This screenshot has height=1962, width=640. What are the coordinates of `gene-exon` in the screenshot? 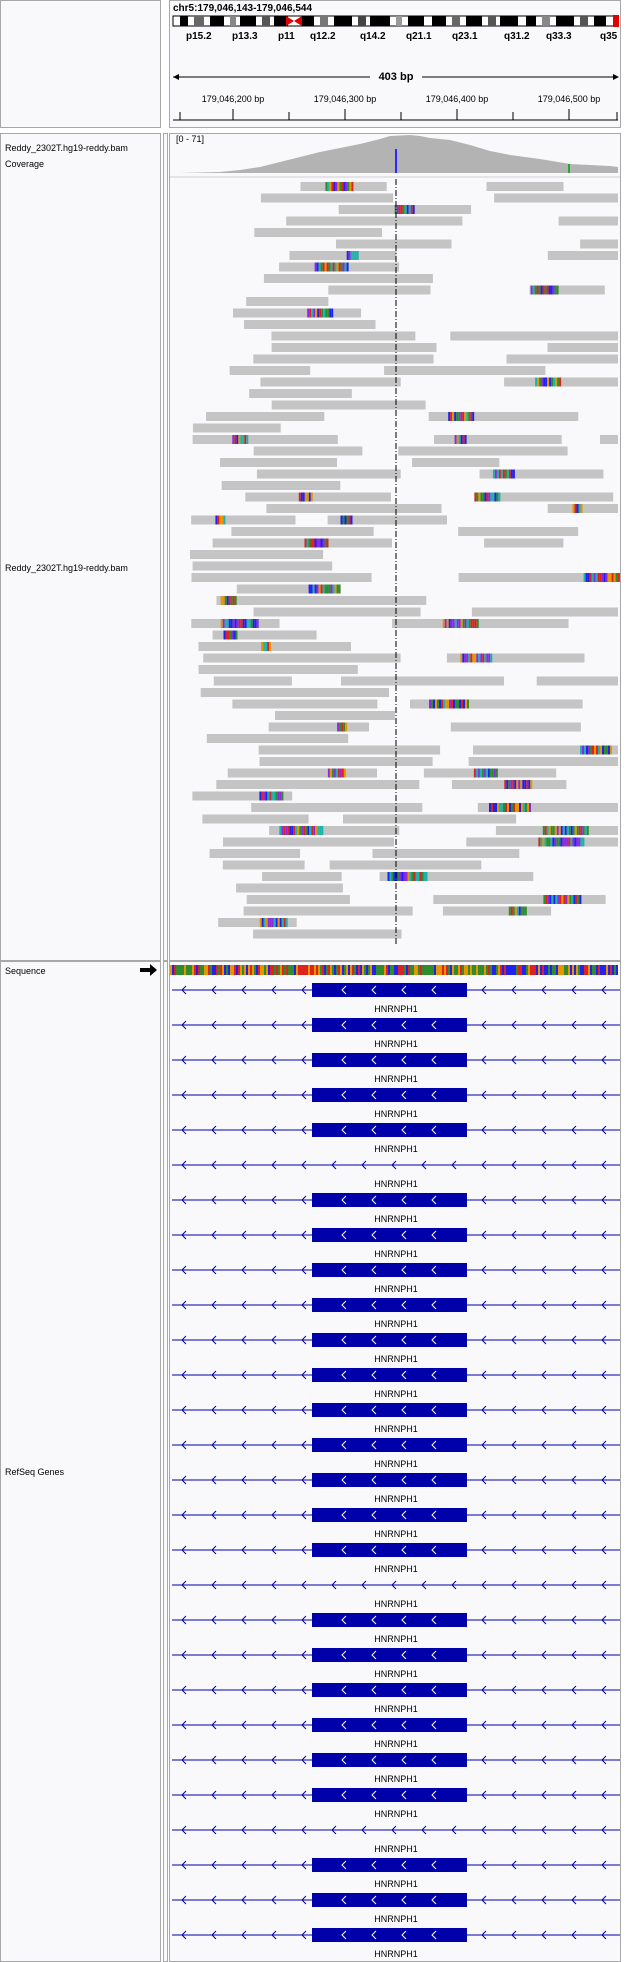 It's located at (389, 990).